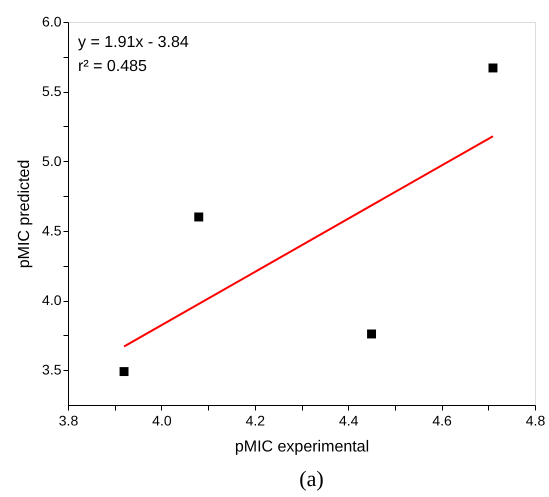 The width and height of the screenshot is (549, 497). Describe the element at coordinates (25, 214) in the screenshot. I see `y-axis-title: pMIC predicted` at that location.